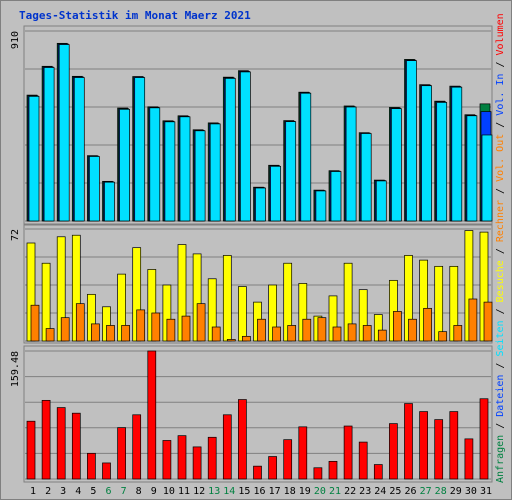 The image size is (512, 500). What do you see at coordinates (78, 491) in the screenshot?
I see `x-tick-label: 4` at bounding box center [78, 491].